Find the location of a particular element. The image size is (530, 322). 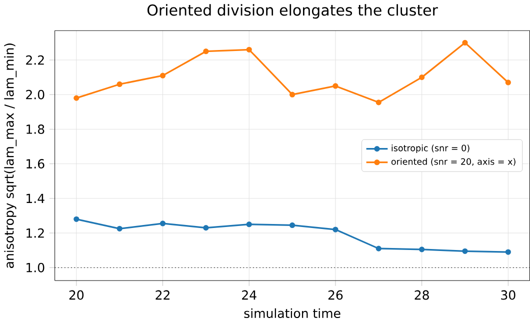

x-tick-label: 28 is located at coordinates (421, 295).